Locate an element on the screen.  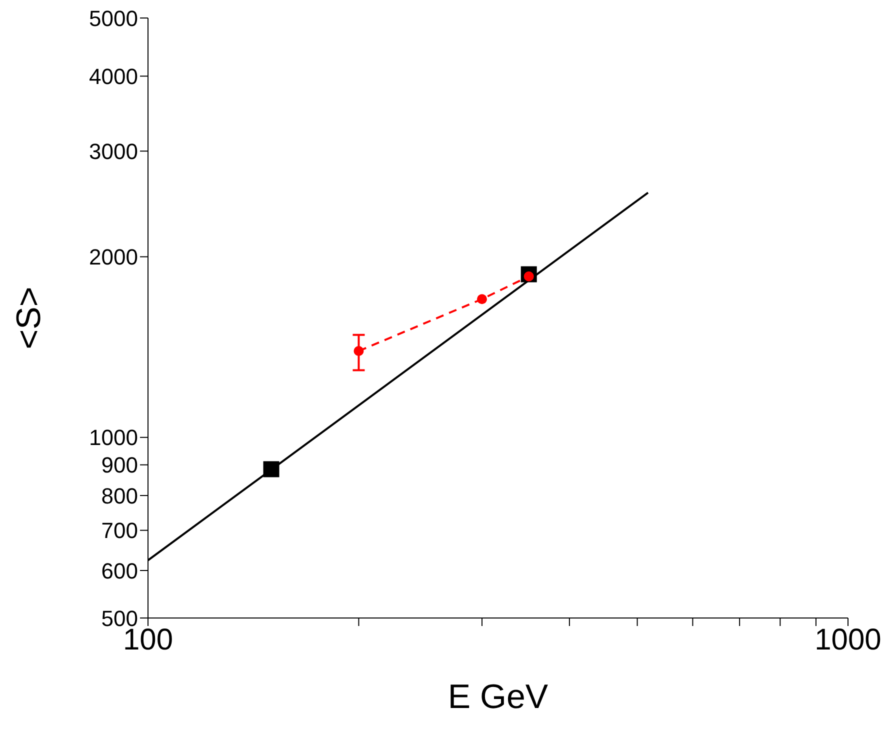
y-tick-label: 3000 is located at coordinates (113, 151).